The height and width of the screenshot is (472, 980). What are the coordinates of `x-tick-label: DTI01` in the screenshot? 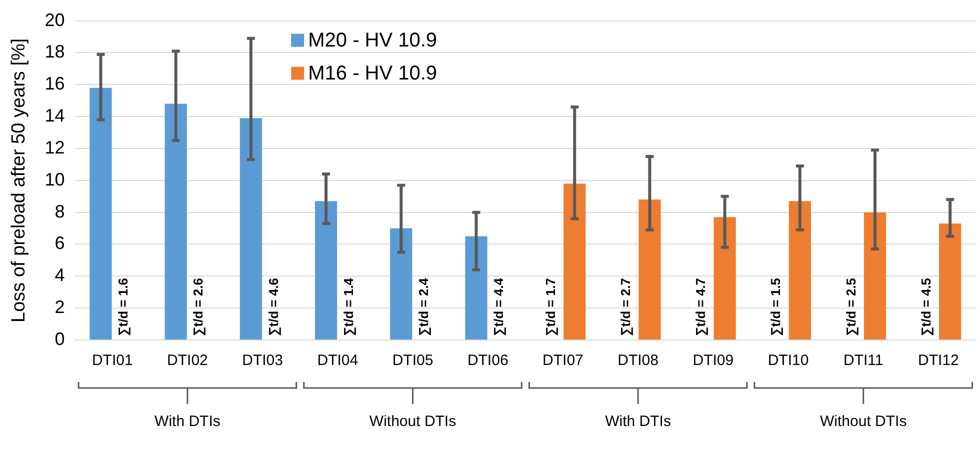 It's located at (112, 361).